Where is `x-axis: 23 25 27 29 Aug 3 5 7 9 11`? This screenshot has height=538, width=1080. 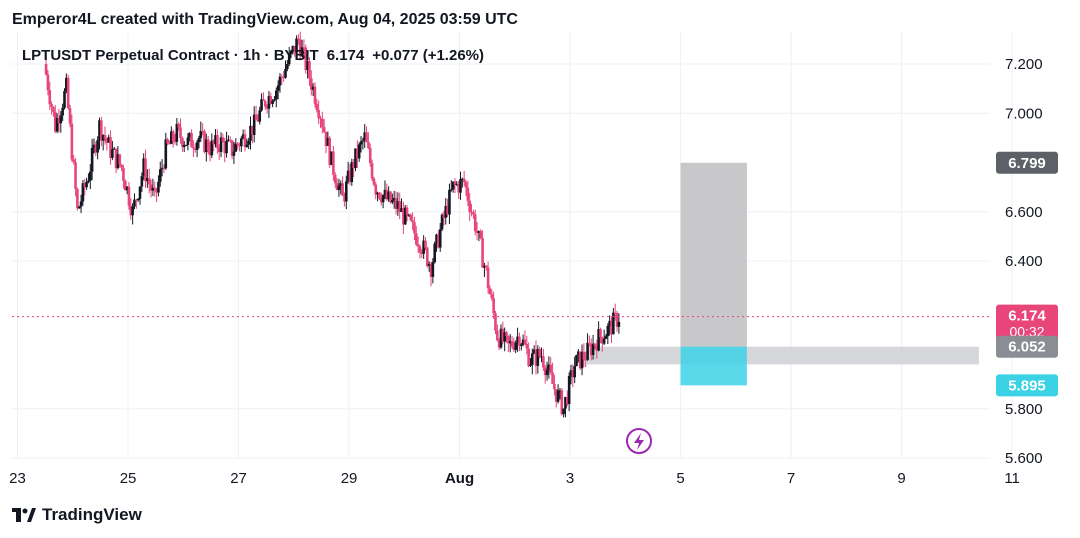 x-axis: 23 25 27 29 Aug 3 5 7 9 11 is located at coordinates (514, 478).